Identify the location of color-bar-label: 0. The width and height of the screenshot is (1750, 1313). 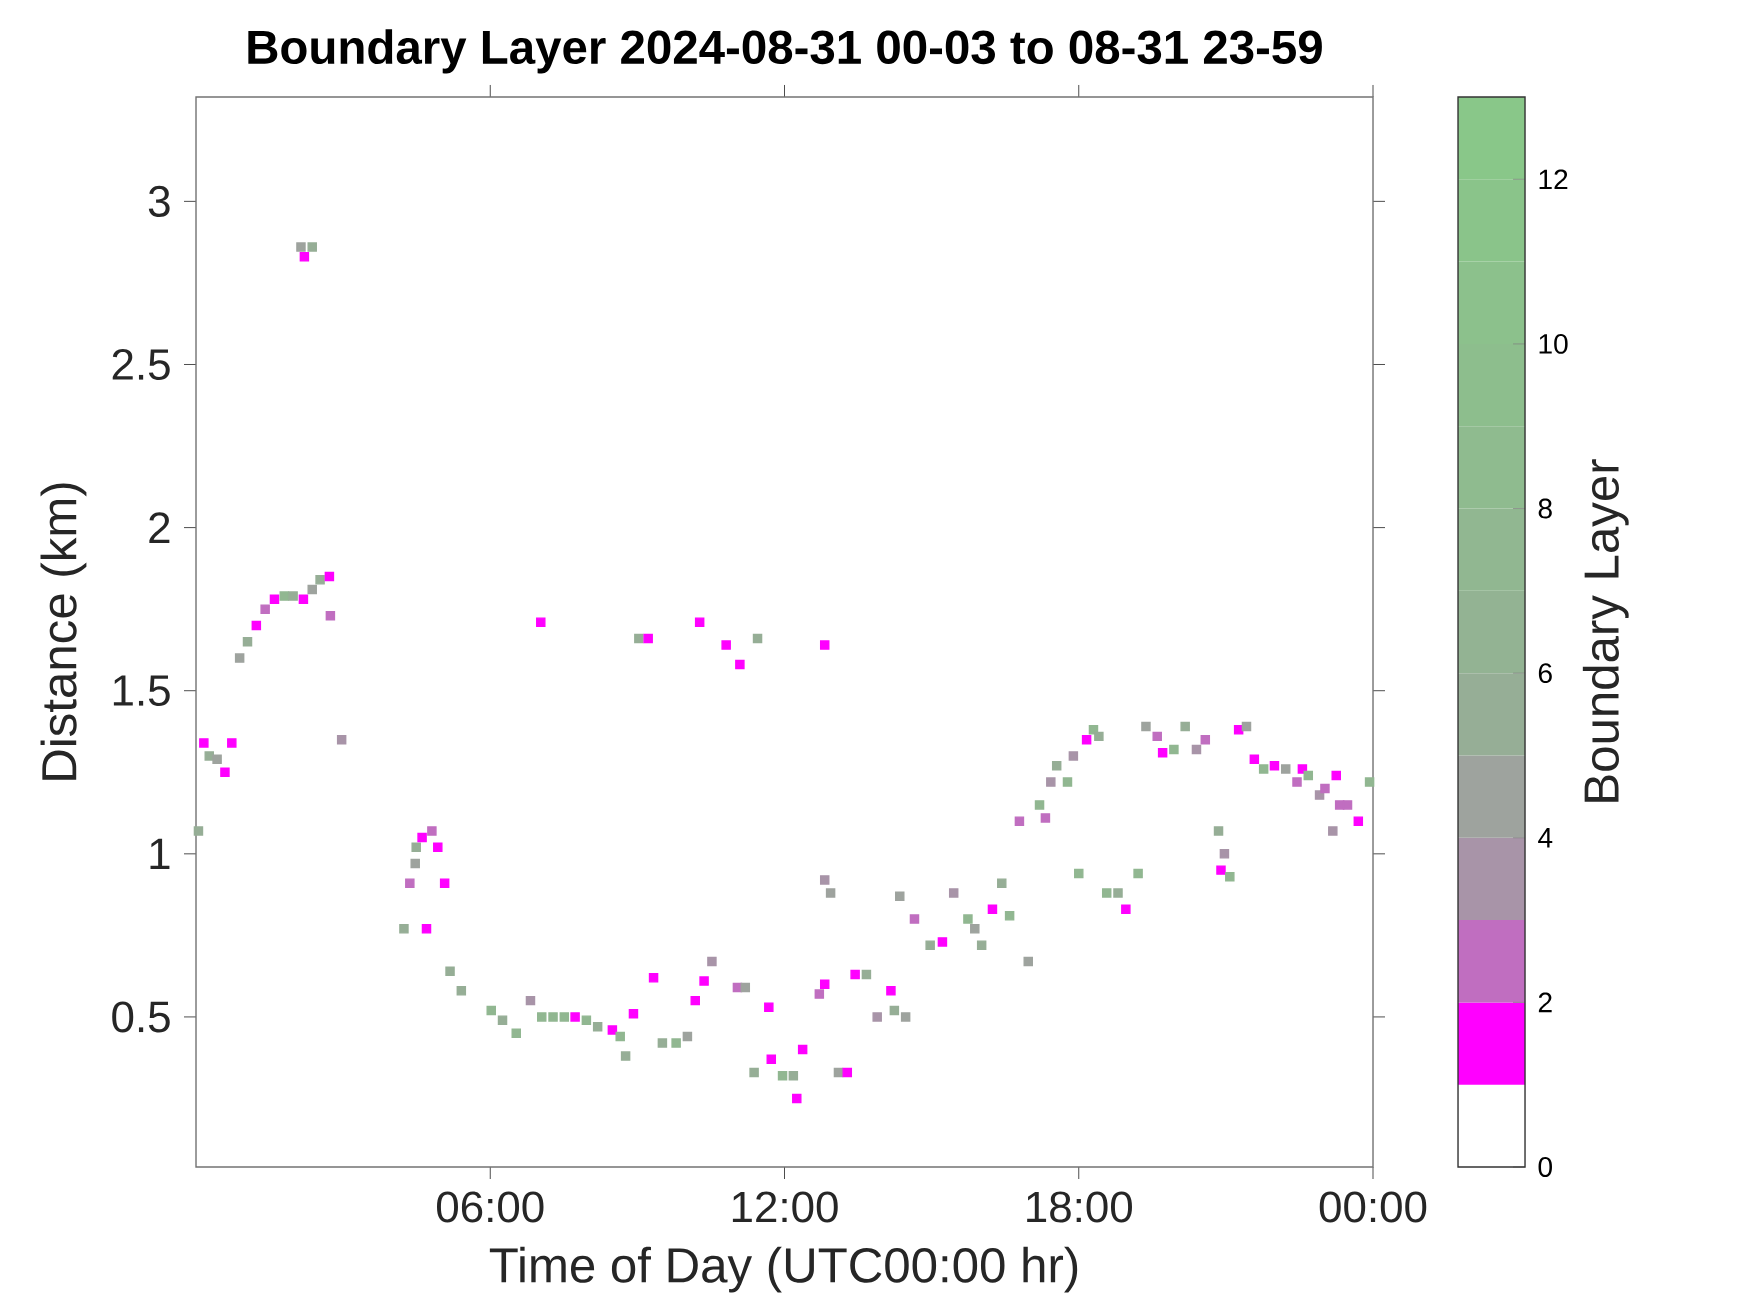
(1545, 1167).